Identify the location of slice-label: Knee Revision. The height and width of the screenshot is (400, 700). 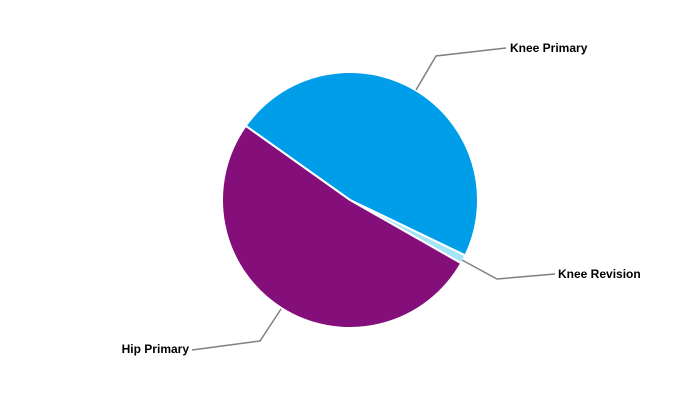
(599, 274).